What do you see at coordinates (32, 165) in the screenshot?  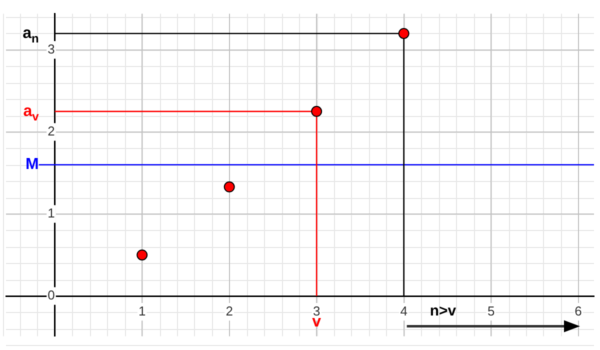 I see `ref-line-label: M` at bounding box center [32, 165].